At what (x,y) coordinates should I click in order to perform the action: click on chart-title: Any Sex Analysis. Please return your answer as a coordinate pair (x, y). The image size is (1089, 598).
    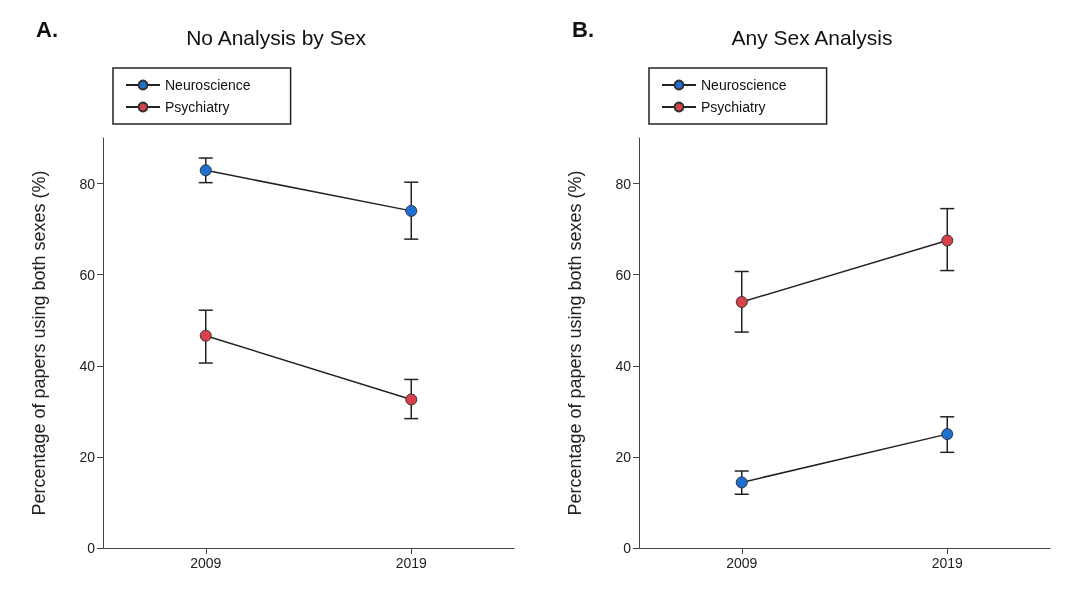
    Looking at the image, I should click on (812, 37).